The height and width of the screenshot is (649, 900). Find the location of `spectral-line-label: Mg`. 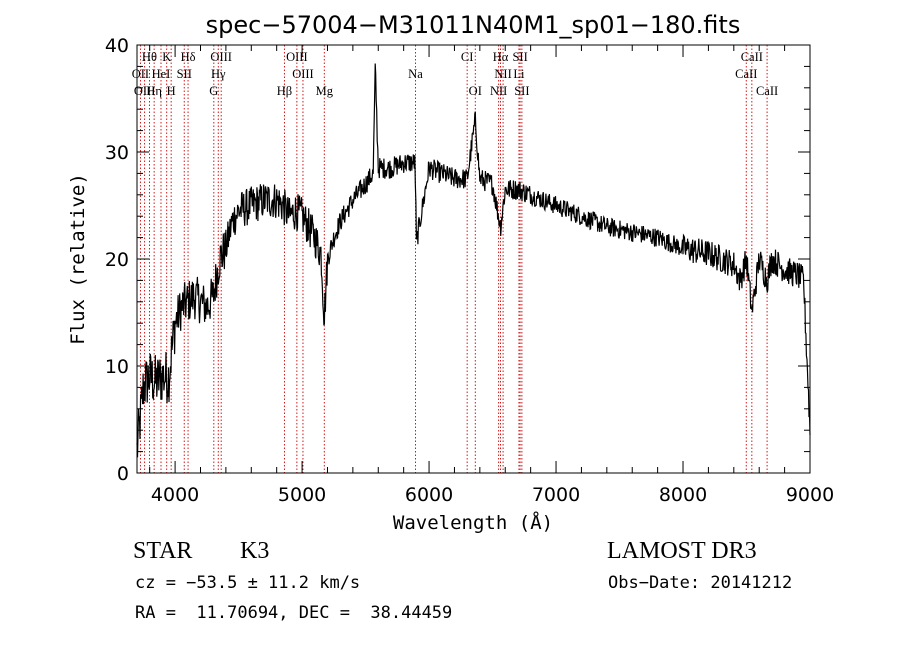

spectral-line-label: Mg is located at coordinates (325, 91).